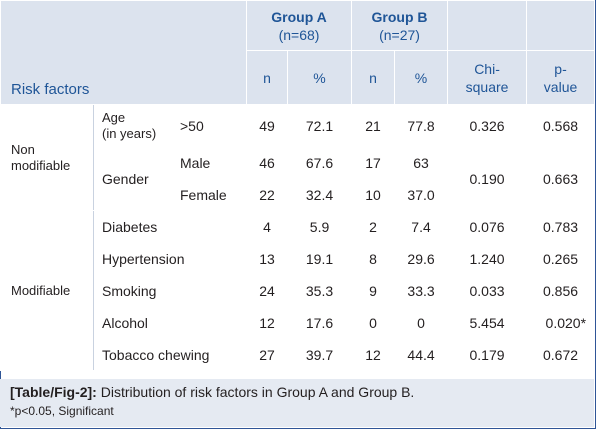  What do you see at coordinates (320, 354) in the screenshot?
I see `cell-a-pct: 39.7` at bounding box center [320, 354].